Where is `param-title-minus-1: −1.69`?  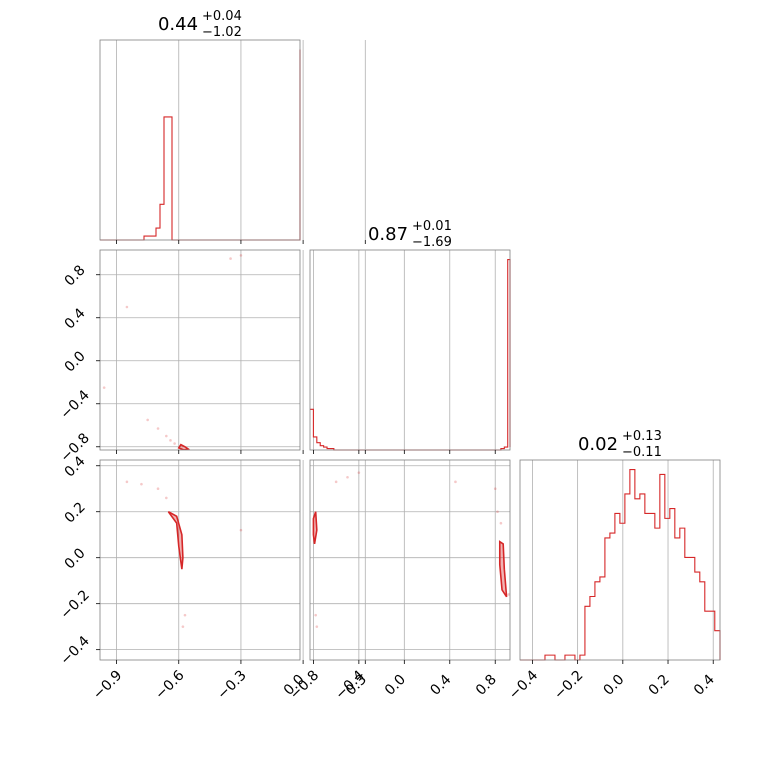
param-title-minus-1: −1.69 is located at coordinates (432, 242).